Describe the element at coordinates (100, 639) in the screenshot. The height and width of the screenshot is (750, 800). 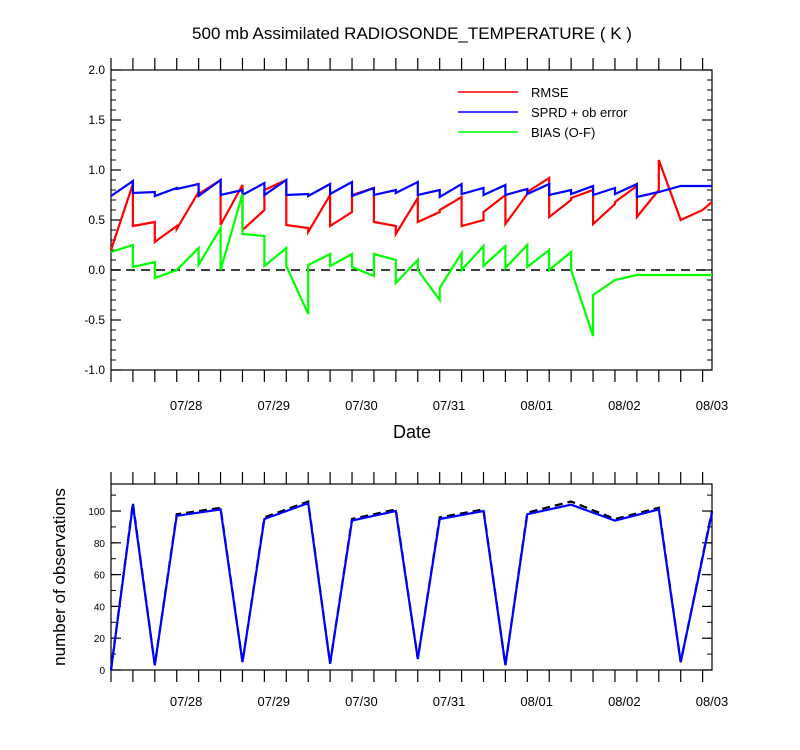
I see `y-tick-label: 20` at that location.